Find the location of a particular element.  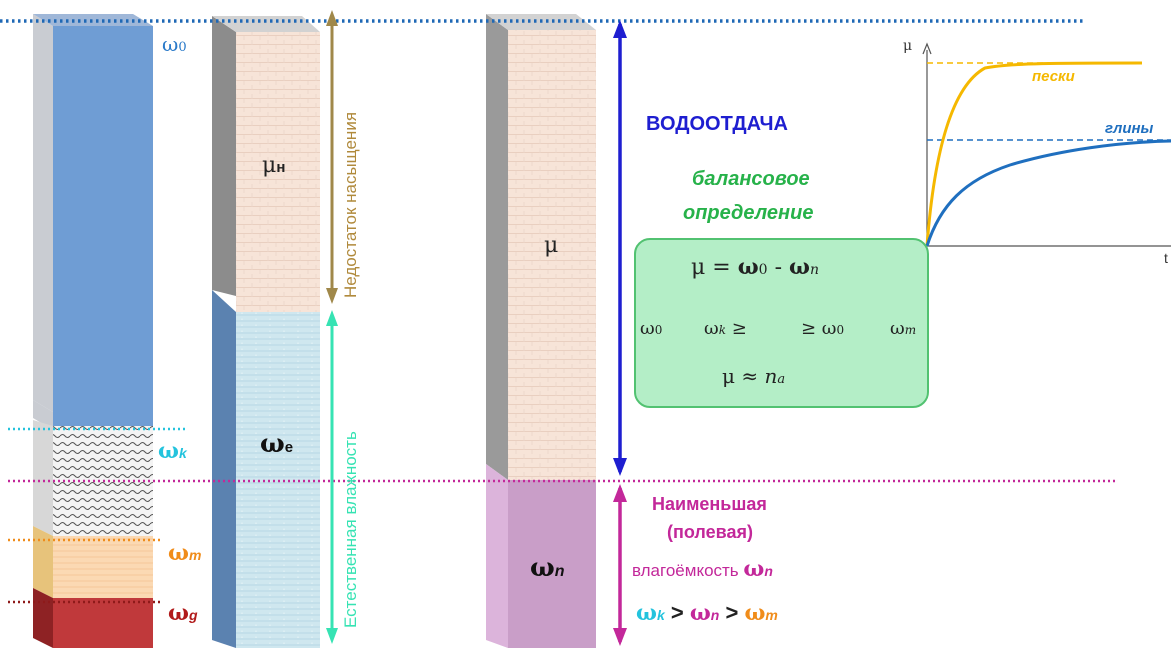

formula-line2-c: ≥ ω0 is located at coordinates (823, 328).